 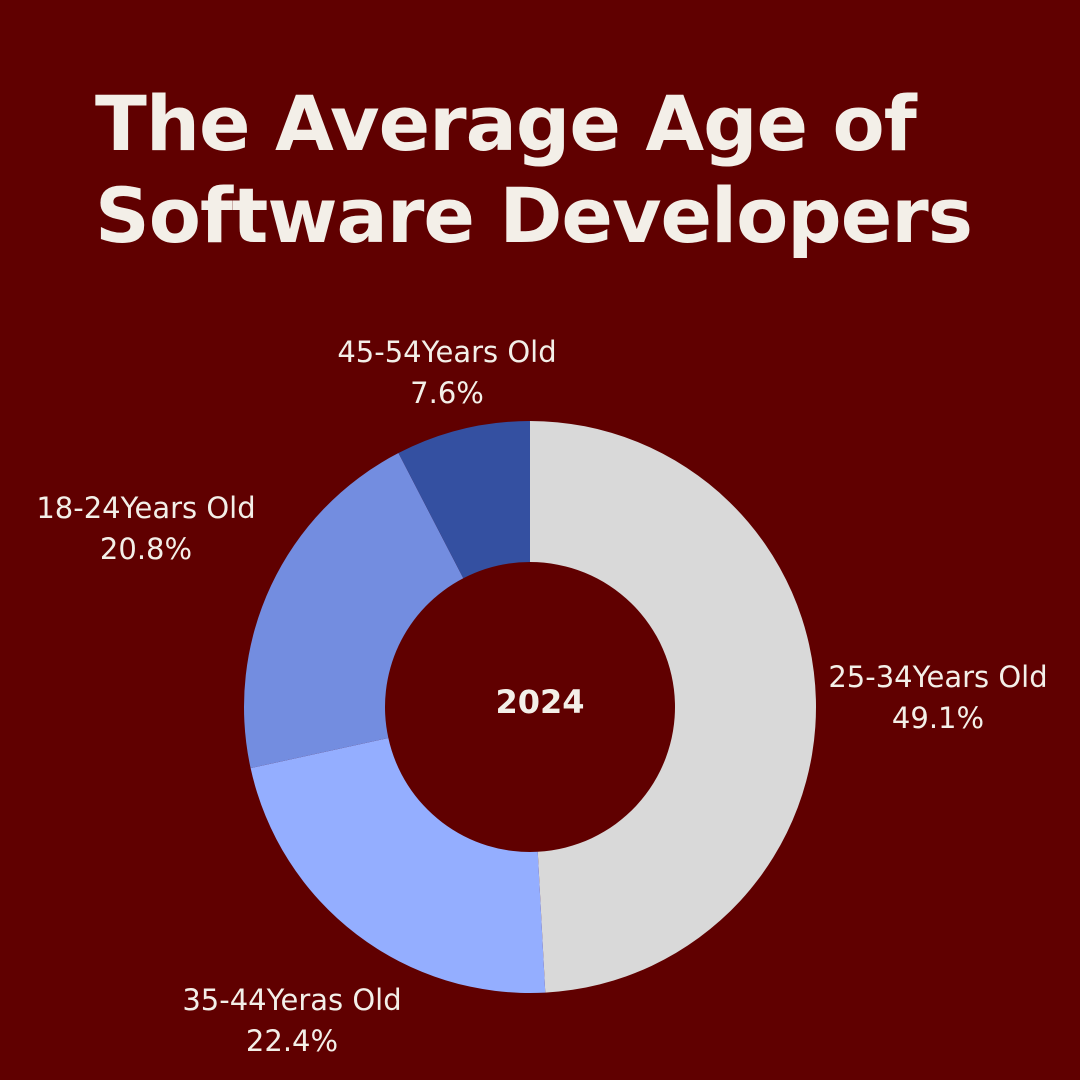 I want to click on slice-category-label: 45-54Years Old, so click(x=446, y=352).